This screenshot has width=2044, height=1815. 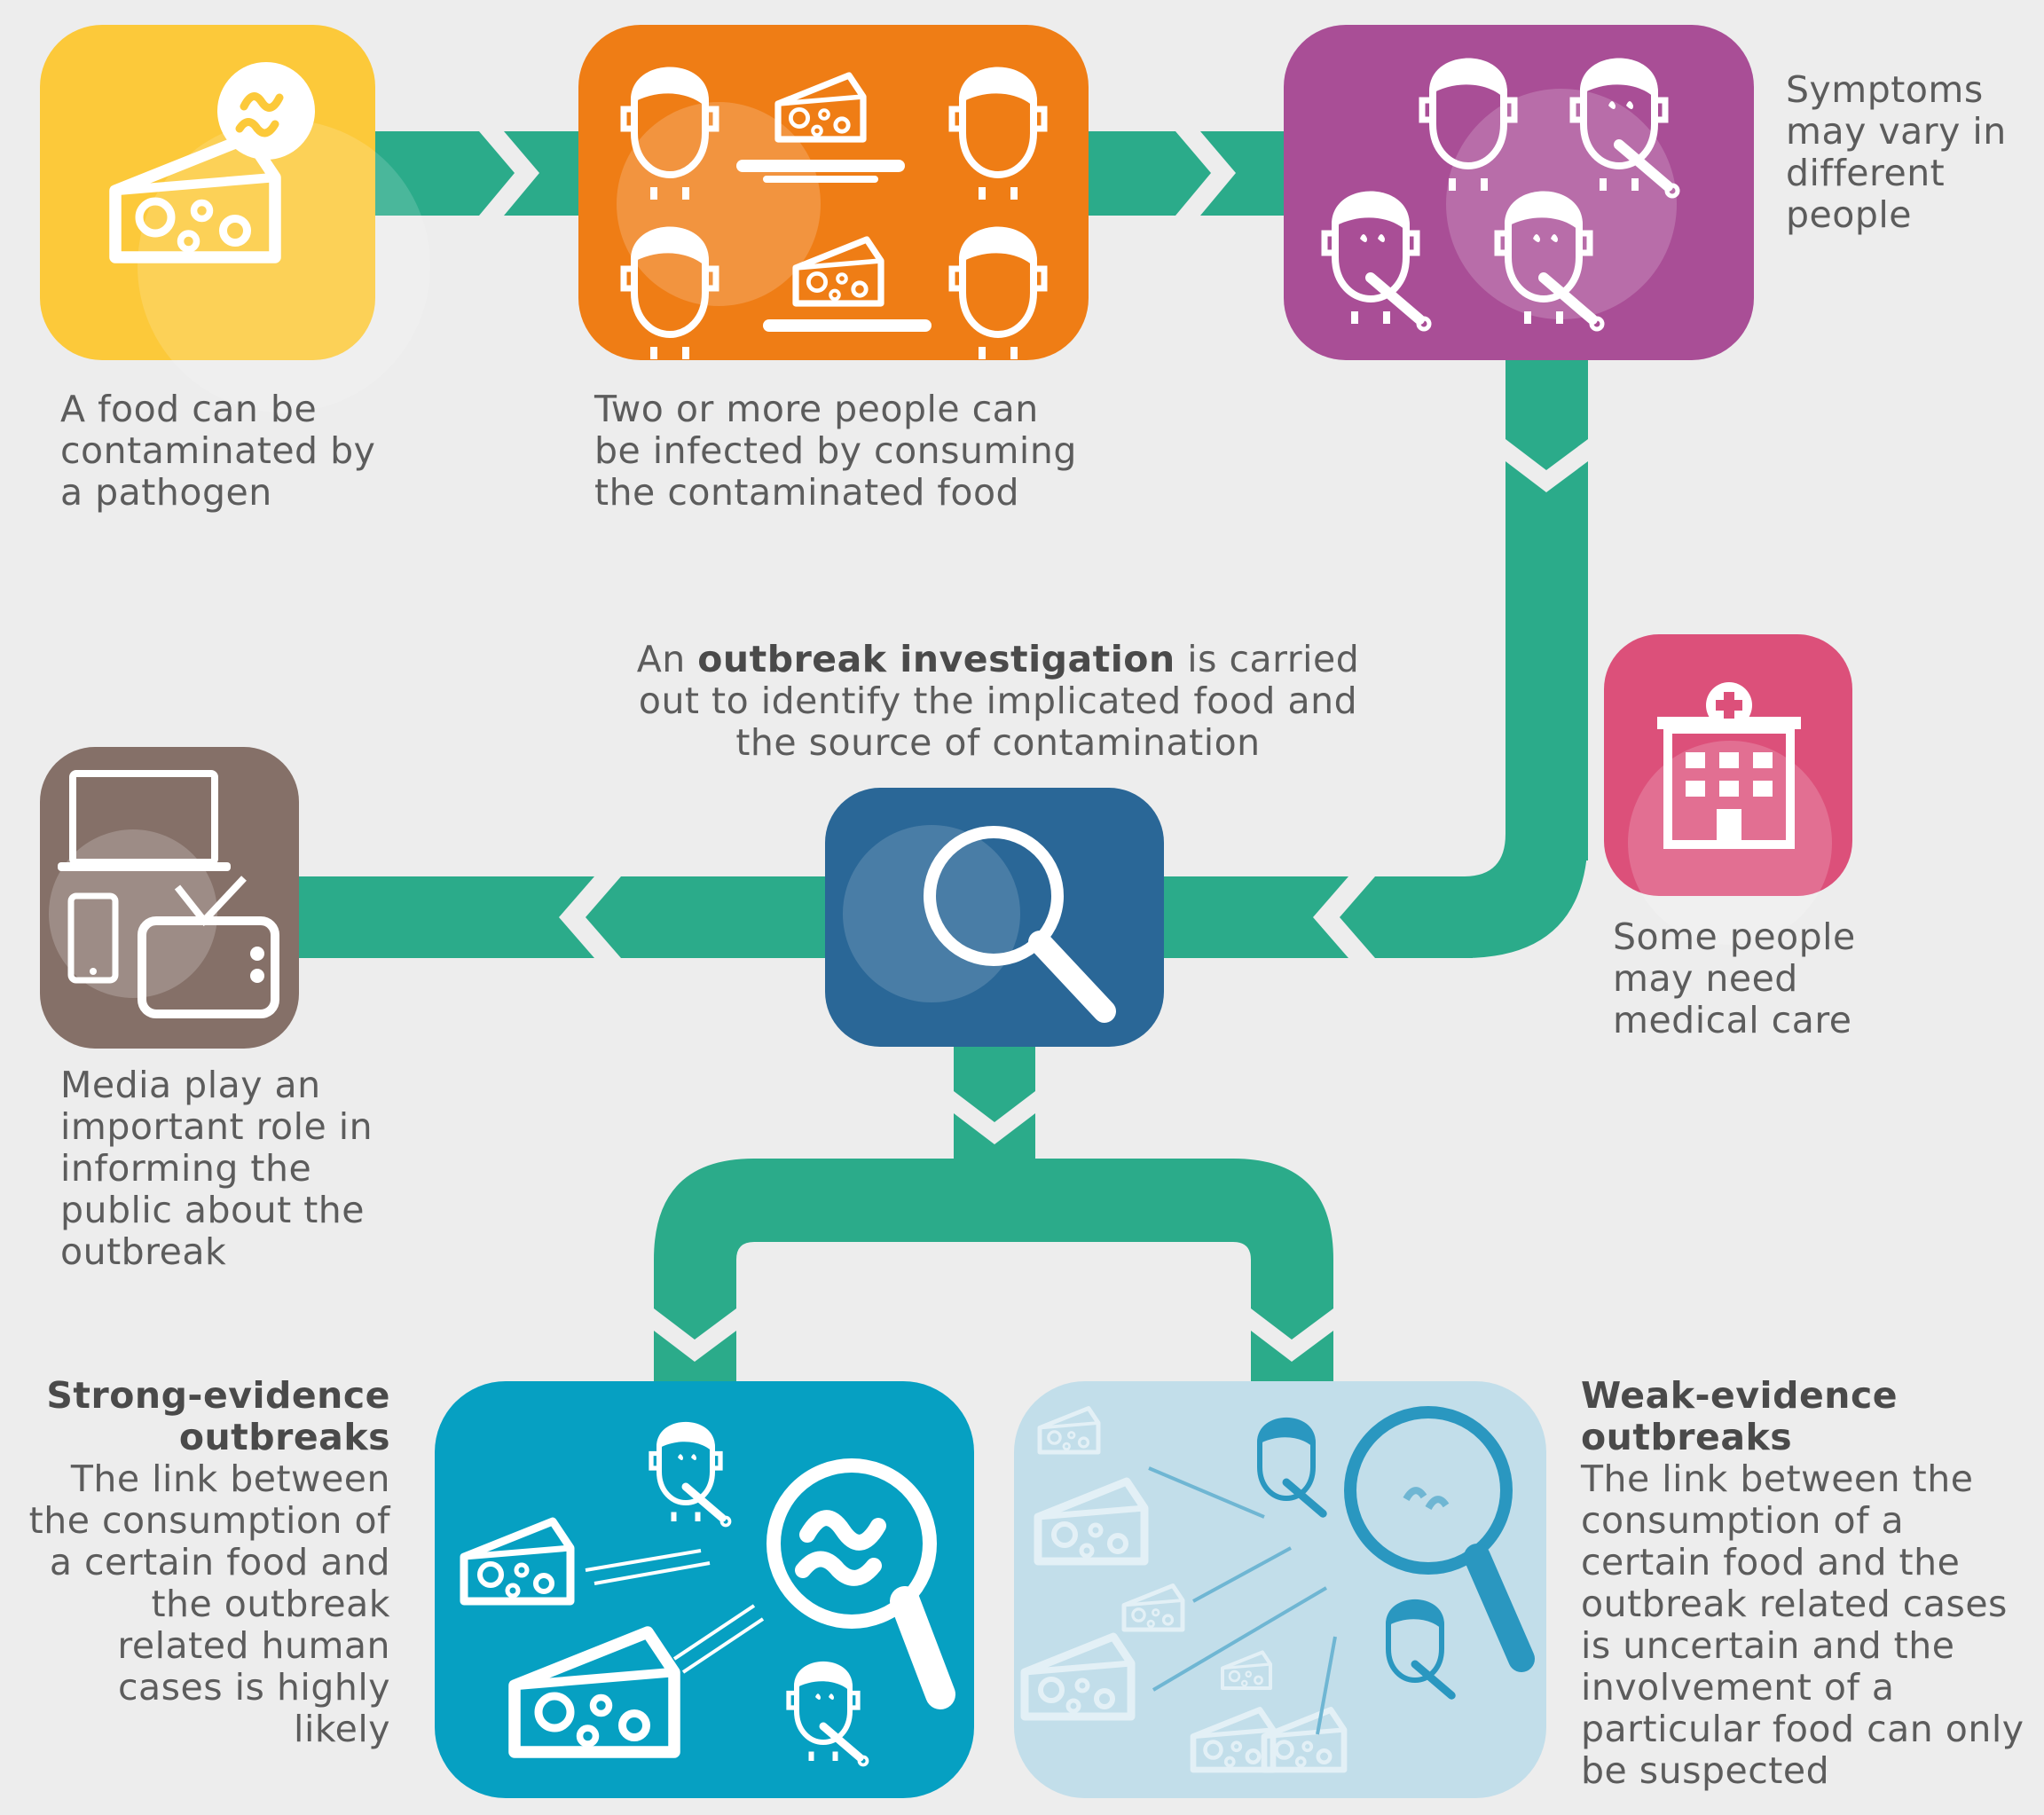 What do you see at coordinates (936, 659) in the screenshot?
I see `investigation-caption-bold: outbreak investigation` at bounding box center [936, 659].